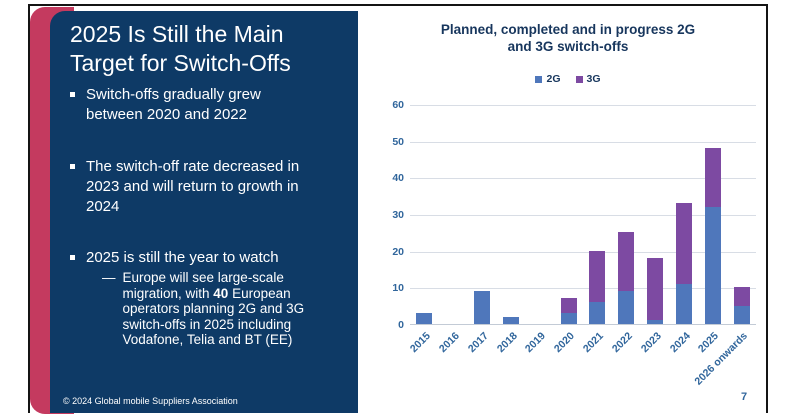  Describe the element at coordinates (579, 79) in the screenshot. I see `legend-swatch-3g-icon` at that location.